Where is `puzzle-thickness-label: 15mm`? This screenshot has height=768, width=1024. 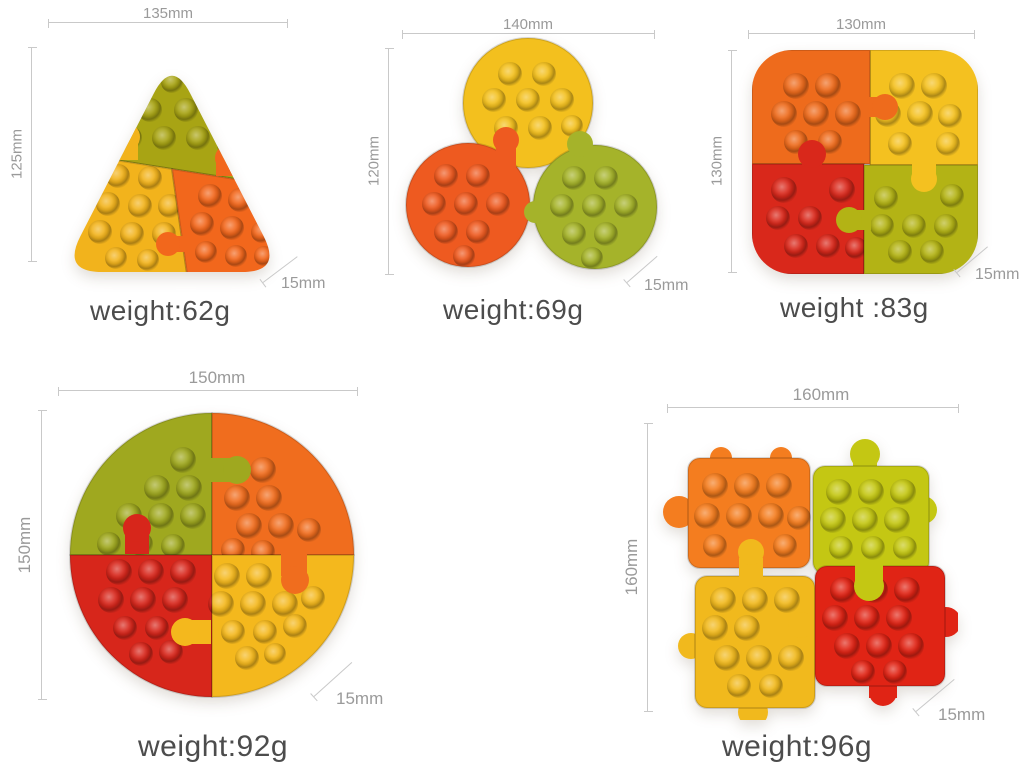 puzzle-thickness-label: 15mm is located at coordinates (962, 714).